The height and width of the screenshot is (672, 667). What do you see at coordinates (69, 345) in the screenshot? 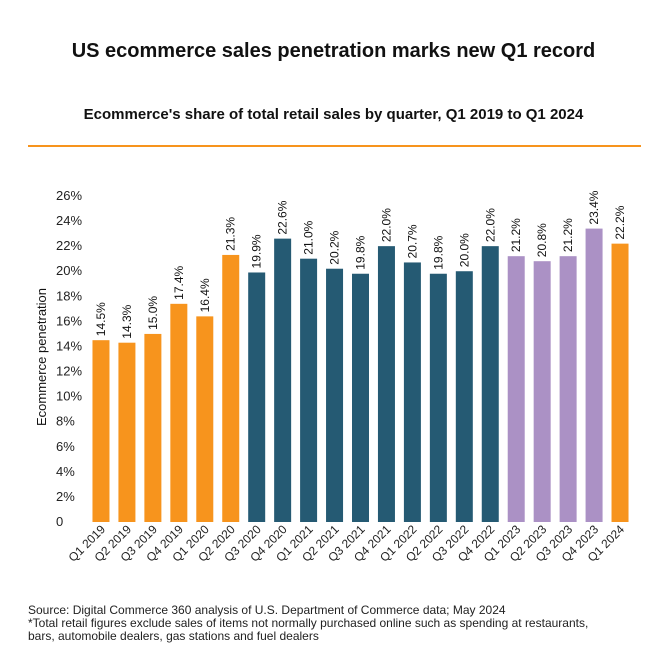
I see `y-tick-label: 14%` at bounding box center [69, 345].